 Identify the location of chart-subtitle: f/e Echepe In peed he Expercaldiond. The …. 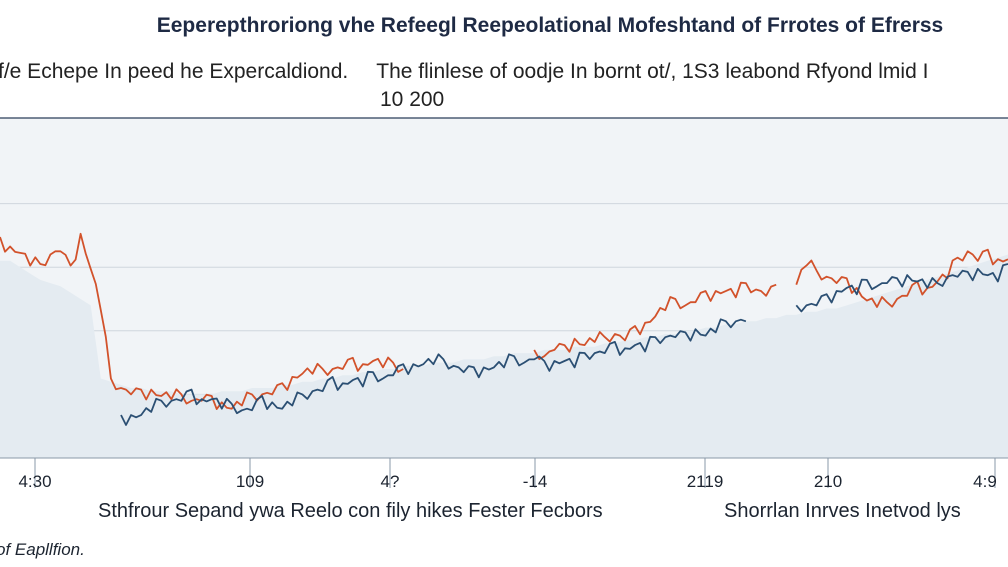
(464, 72).